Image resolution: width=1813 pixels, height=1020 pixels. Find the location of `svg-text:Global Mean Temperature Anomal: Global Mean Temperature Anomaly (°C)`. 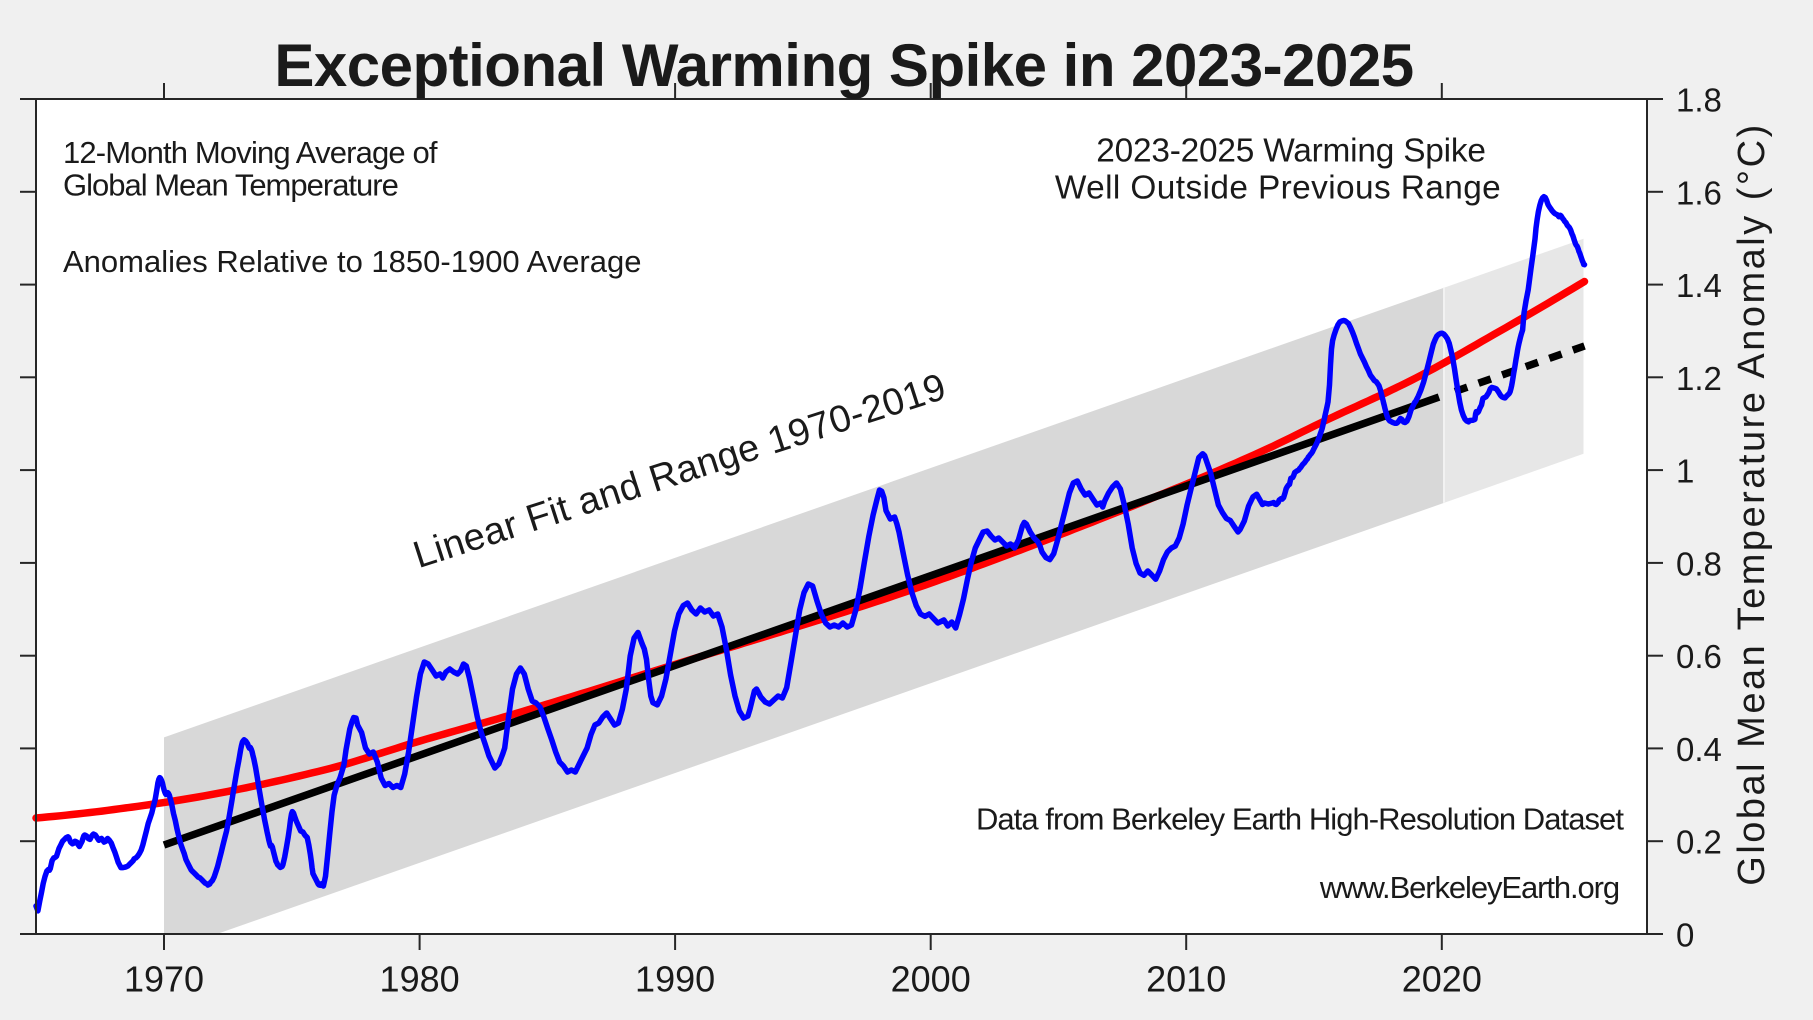

svg-text:Global Mean Temperature Anomal: Global Mean Temperature Anomaly (°C) is located at coordinates (1752, 503).